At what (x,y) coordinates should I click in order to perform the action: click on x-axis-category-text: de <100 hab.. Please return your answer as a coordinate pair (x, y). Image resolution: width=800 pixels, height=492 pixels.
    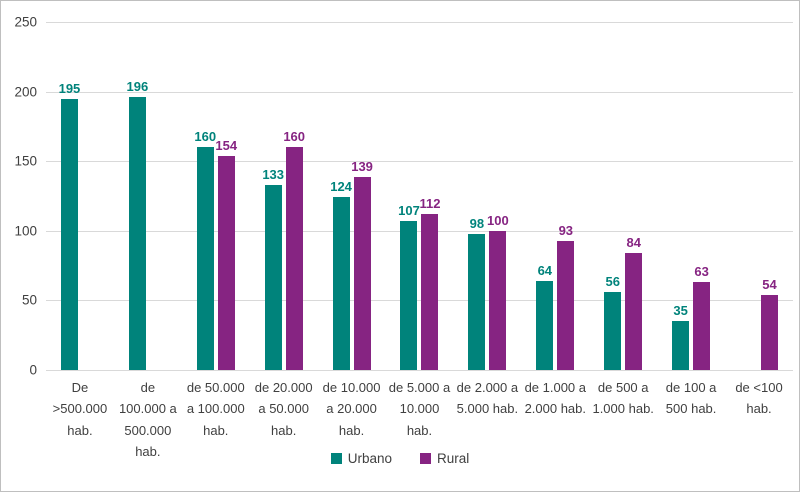
    Looking at the image, I should click on (759, 398).